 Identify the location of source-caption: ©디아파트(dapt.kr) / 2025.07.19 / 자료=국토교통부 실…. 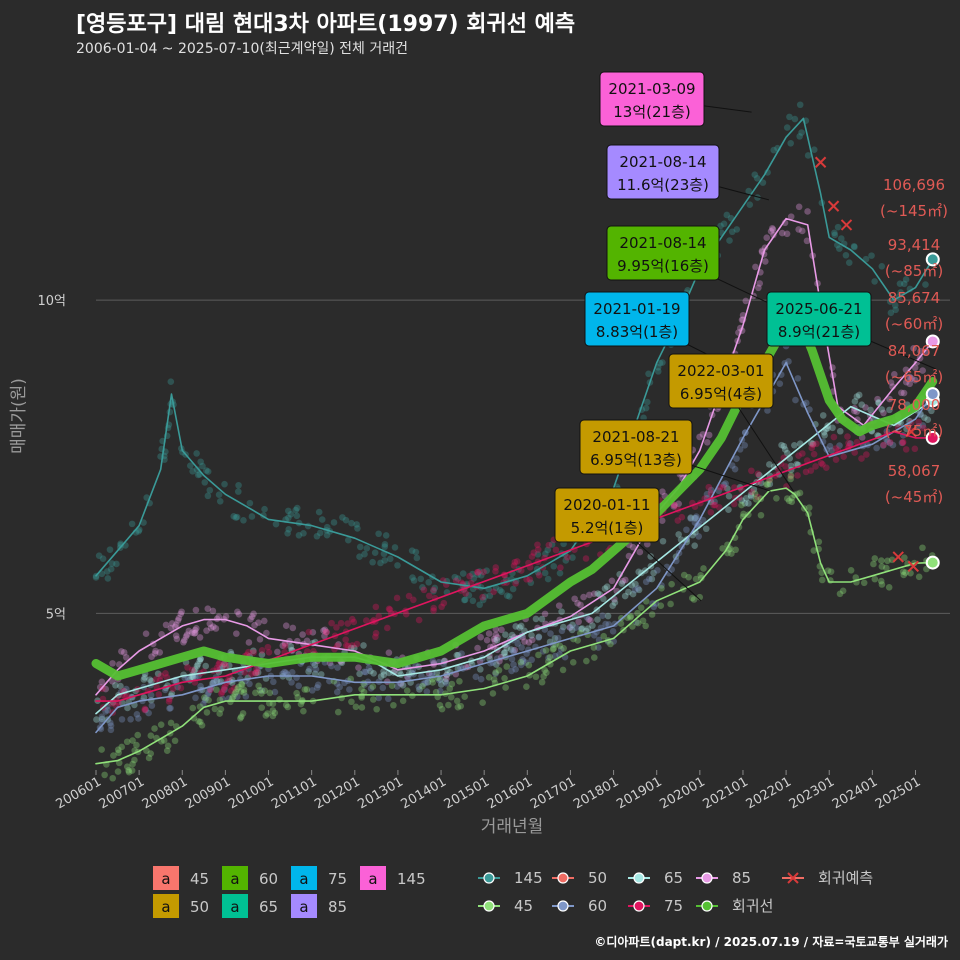
(771, 942).